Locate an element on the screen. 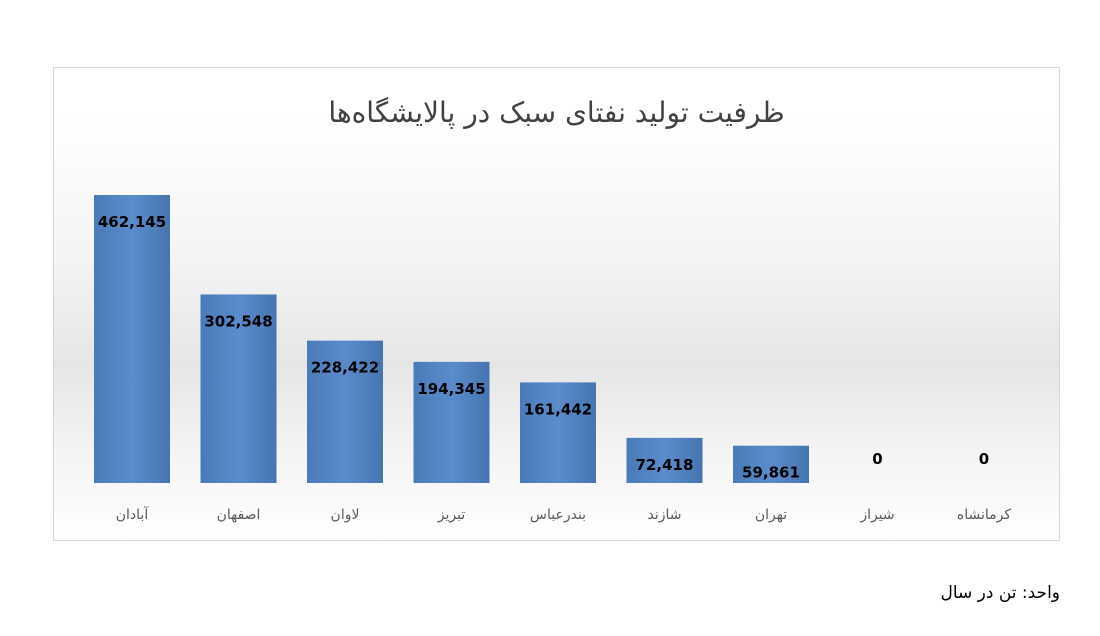 Image resolution: width=1100 pixels, height=636 pixels. category-label-1: اصفهان is located at coordinates (239, 515).